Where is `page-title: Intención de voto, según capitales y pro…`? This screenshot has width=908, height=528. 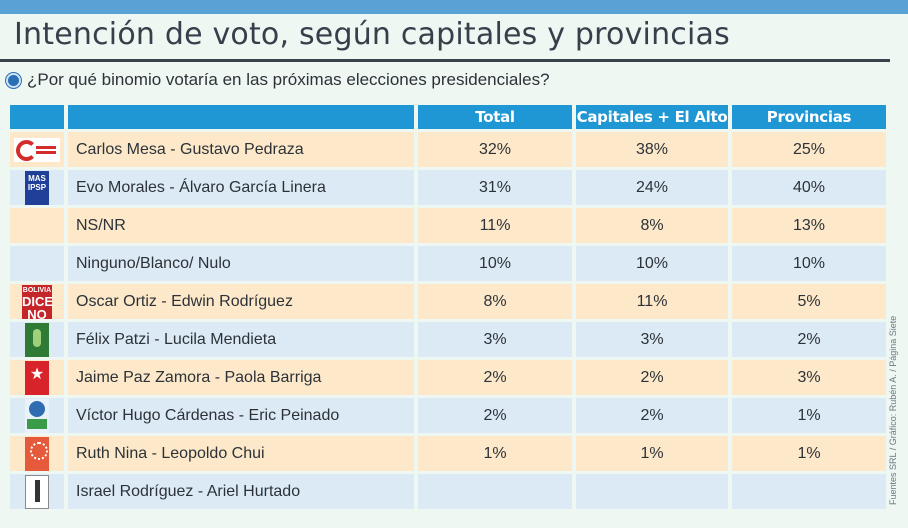 page-title: Intención de voto, según capitales y pro… is located at coordinates (372, 34).